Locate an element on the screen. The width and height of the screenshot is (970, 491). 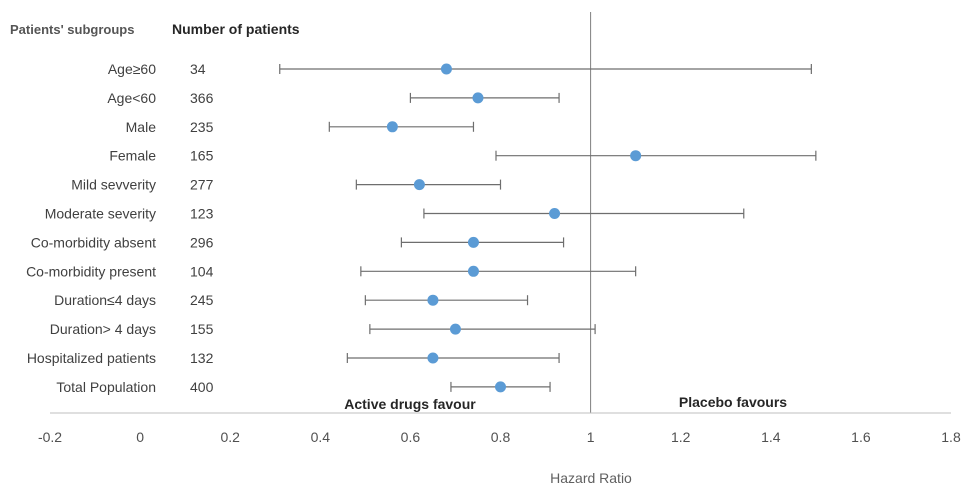
patient-count: 104 is located at coordinates (202, 271).